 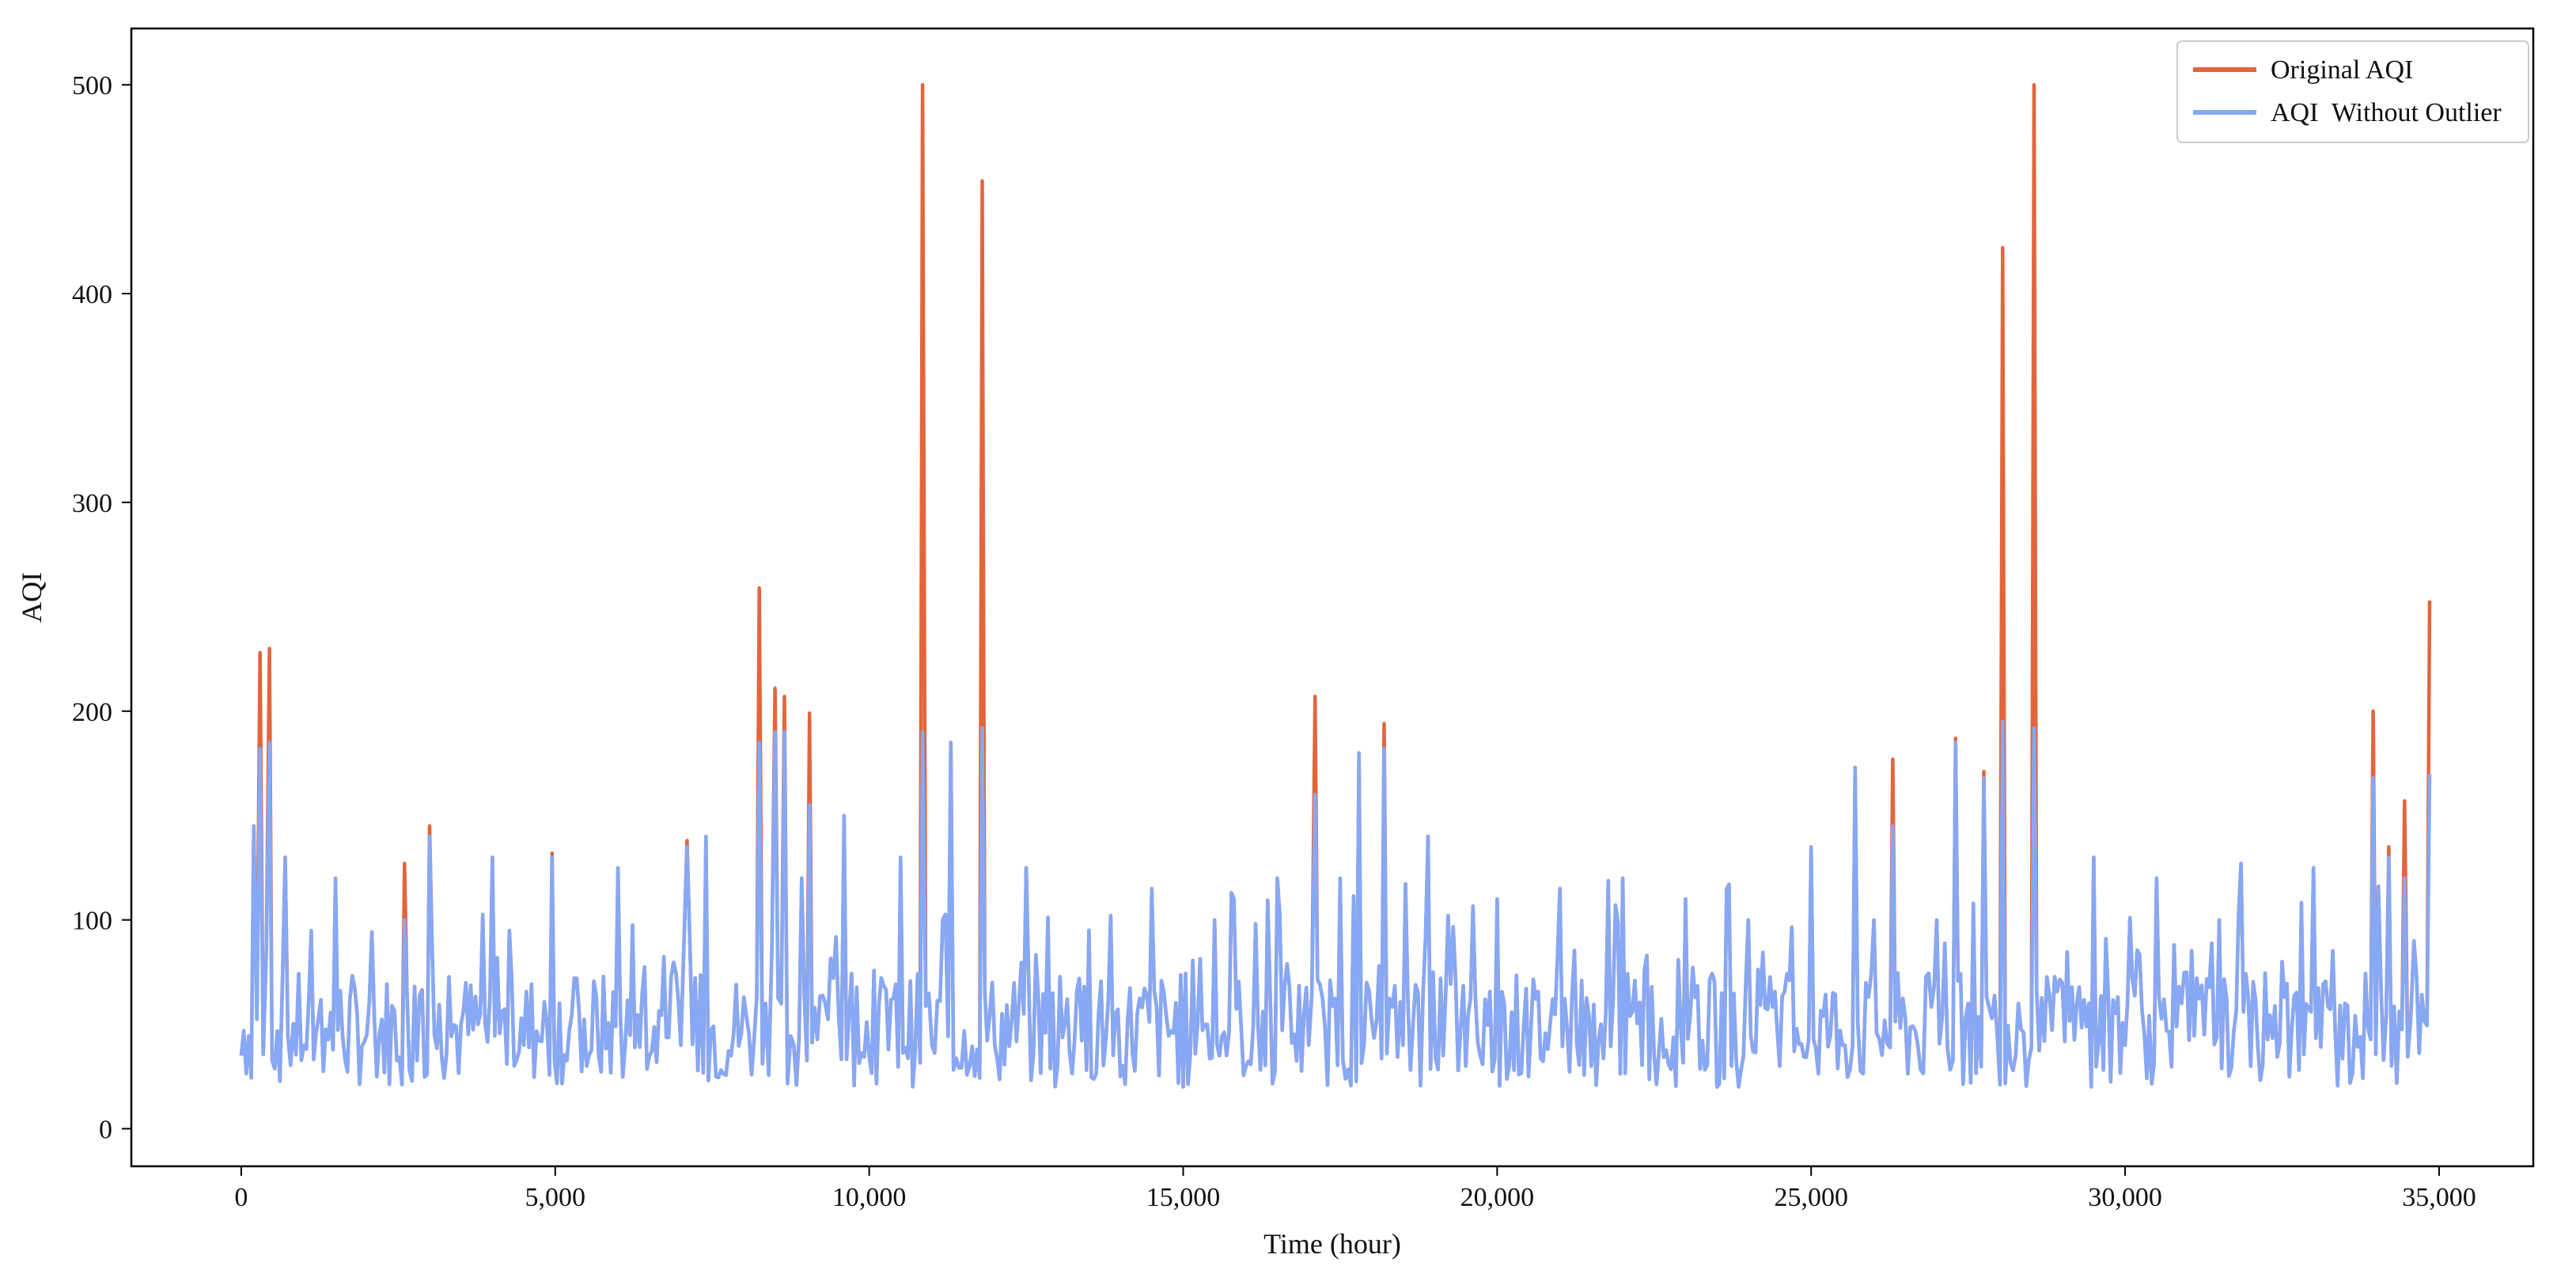 What do you see at coordinates (1183, 1197) in the screenshot?
I see `x-tick-label: 15,000` at bounding box center [1183, 1197].